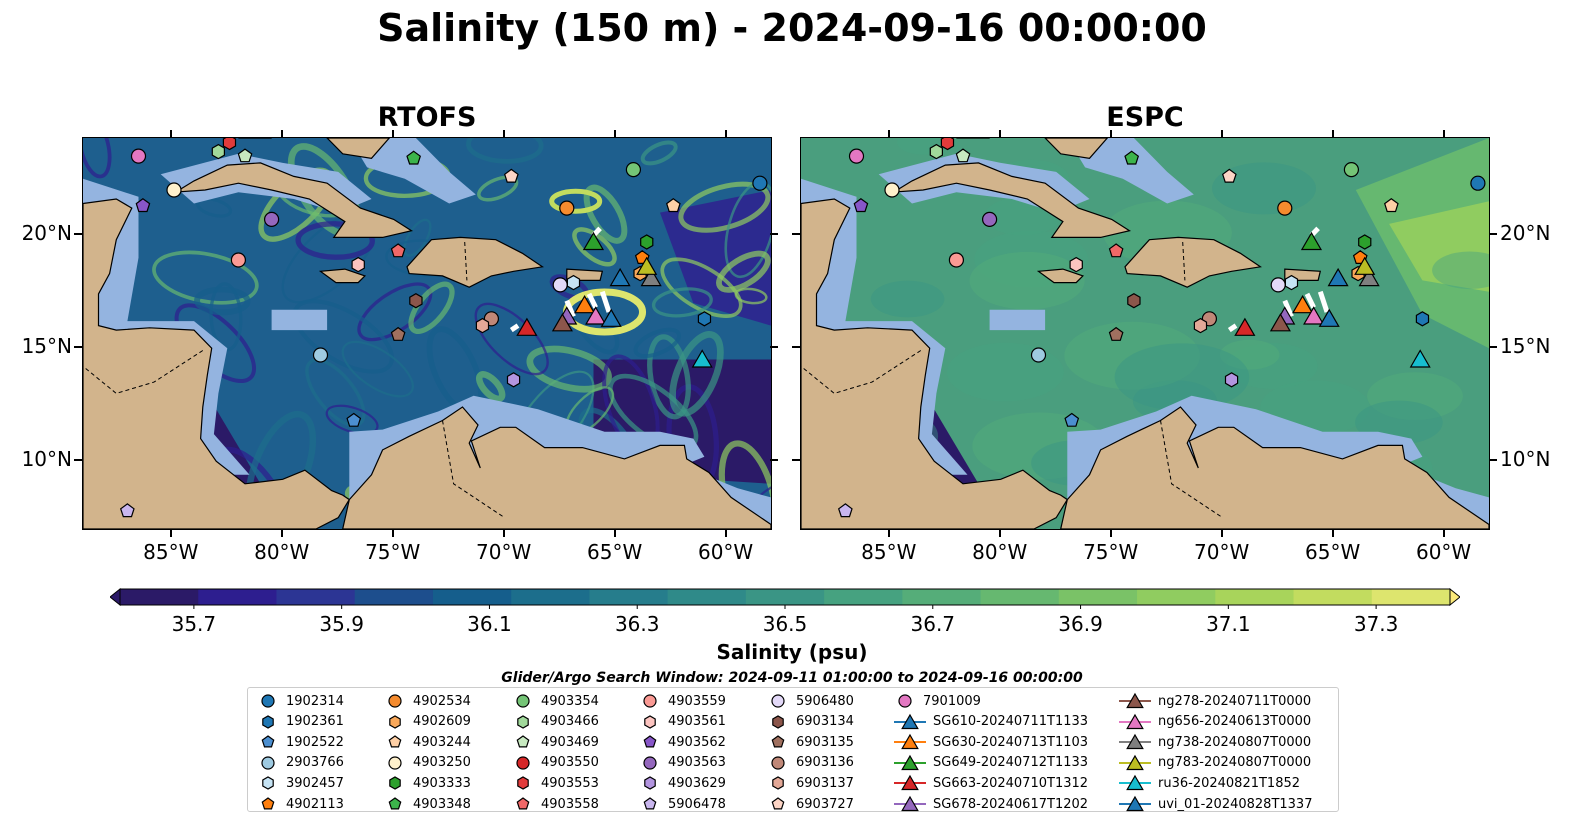 This screenshot has height=829, width=1584. What do you see at coordinates (300, 804) in the screenshot?
I see `legend-item-4902113: 4902113` at bounding box center [300, 804].